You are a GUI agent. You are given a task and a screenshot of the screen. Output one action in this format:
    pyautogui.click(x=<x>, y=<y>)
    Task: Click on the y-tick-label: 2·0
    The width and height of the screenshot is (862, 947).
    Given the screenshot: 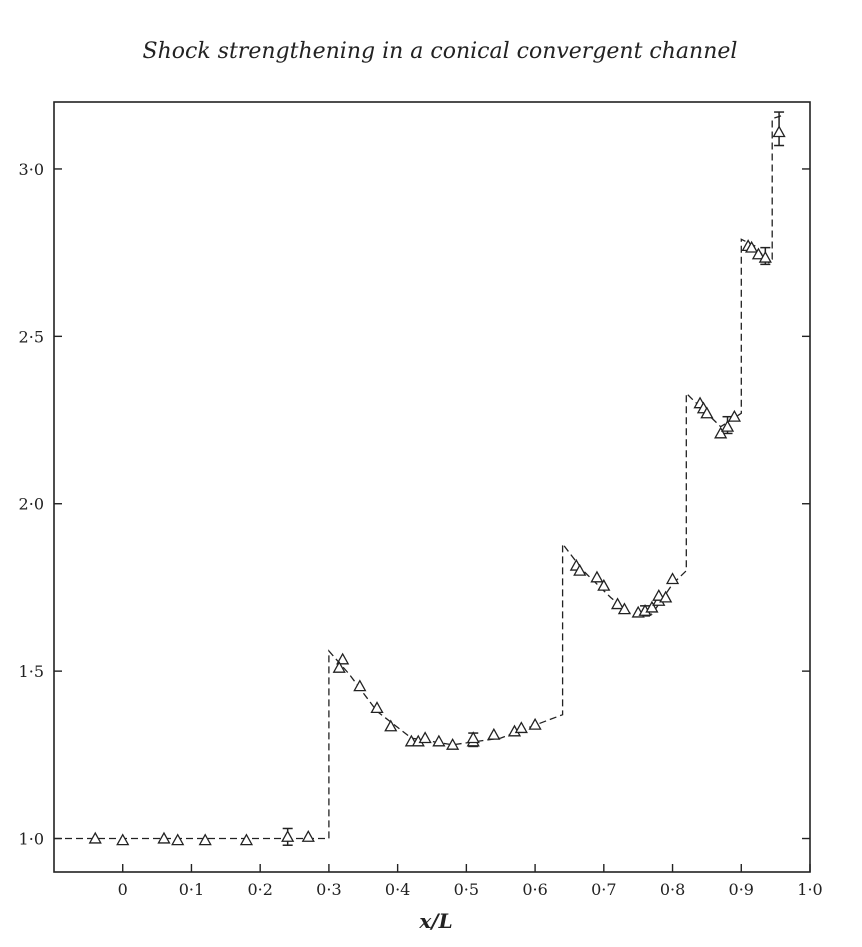 What is the action you would take?
    pyautogui.click(x=31, y=504)
    